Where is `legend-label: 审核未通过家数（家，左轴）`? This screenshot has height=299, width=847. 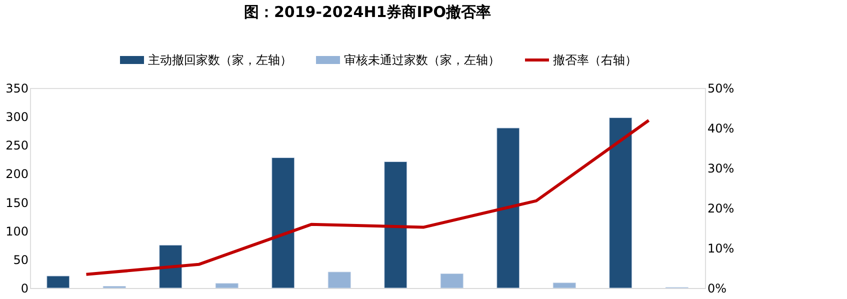 legend-label: 审核未通过家数（家，左轴） is located at coordinates (422, 60).